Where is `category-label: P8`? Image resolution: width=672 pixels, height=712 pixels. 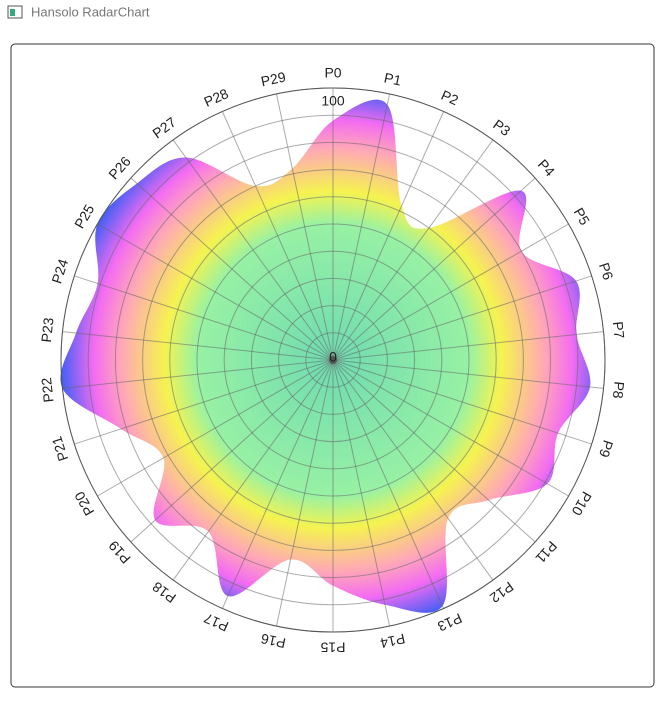
category-label: P8 is located at coordinates (619, 390).